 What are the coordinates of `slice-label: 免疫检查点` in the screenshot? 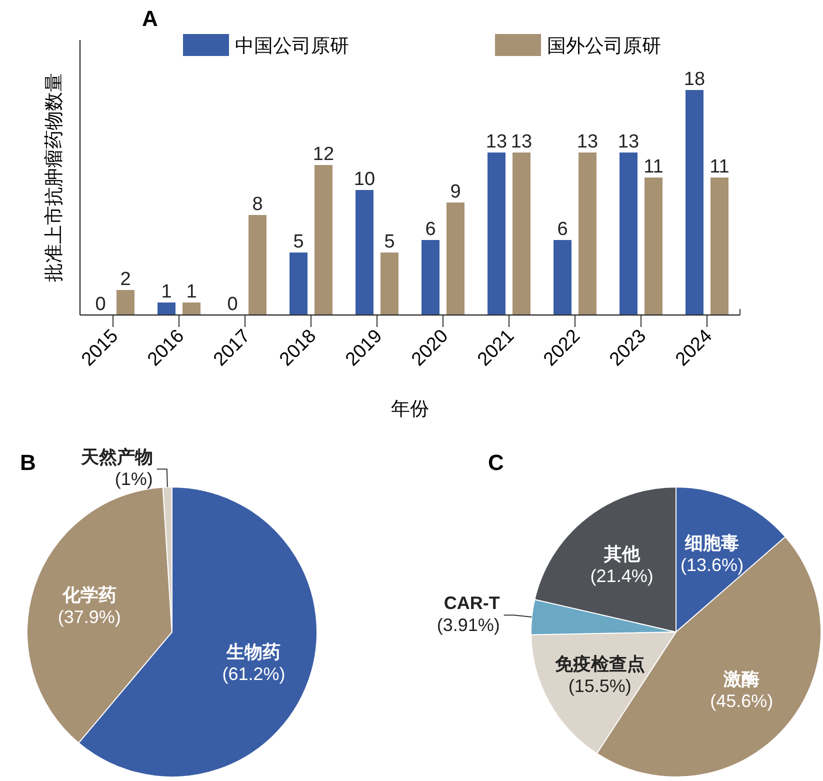 It's located at (599, 664).